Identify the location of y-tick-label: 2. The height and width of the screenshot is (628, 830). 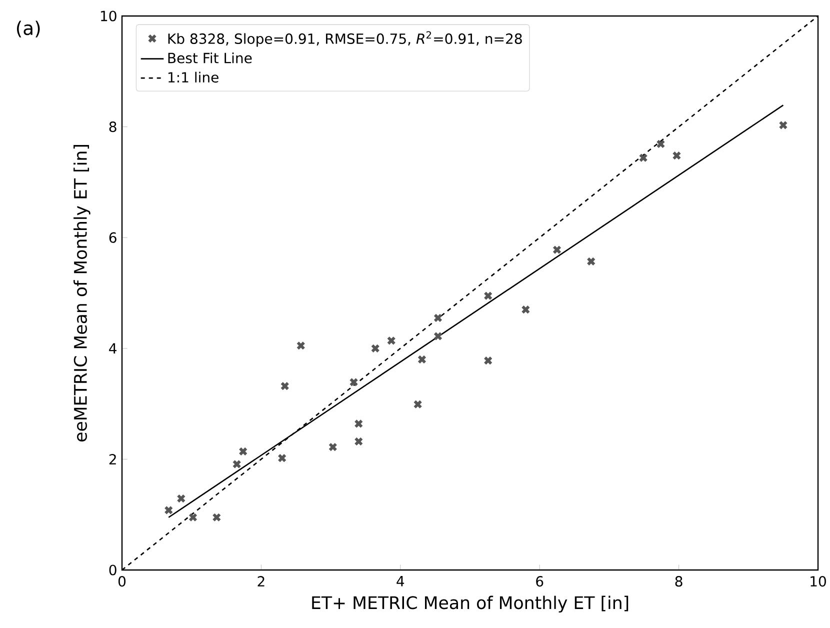
(112, 459).